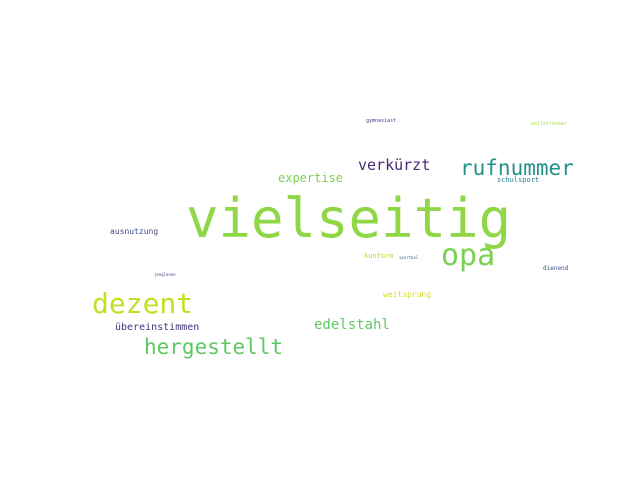  What do you see at coordinates (157, 327) in the screenshot?
I see `word-uebereinstimmen: übereinstimmen` at bounding box center [157, 327].